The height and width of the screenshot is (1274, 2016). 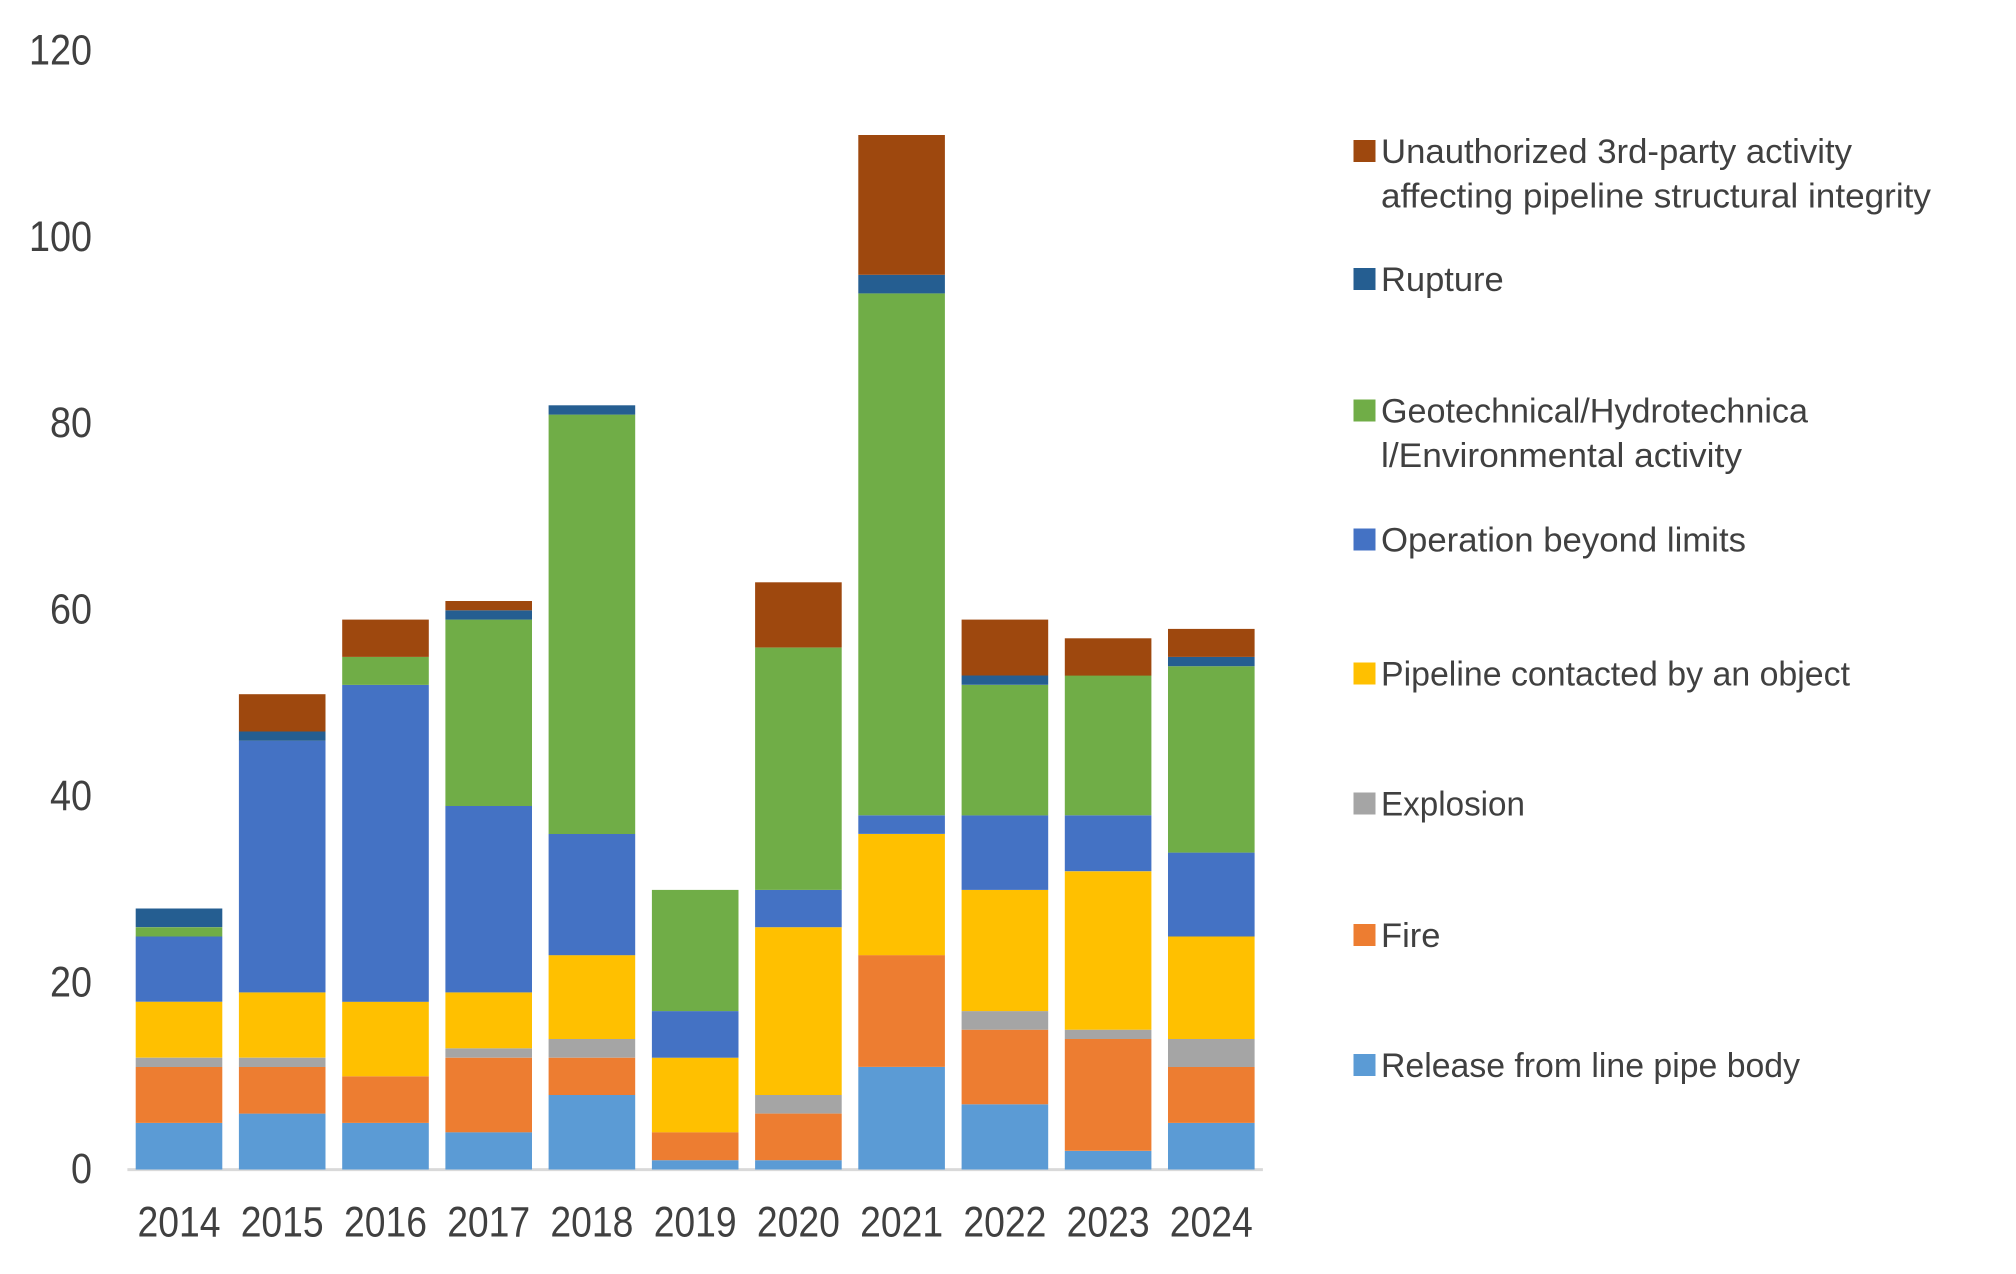 What do you see at coordinates (901, 1223) in the screenshot?
I see `svg-text: 2021` at bounding box center [901, 1223].